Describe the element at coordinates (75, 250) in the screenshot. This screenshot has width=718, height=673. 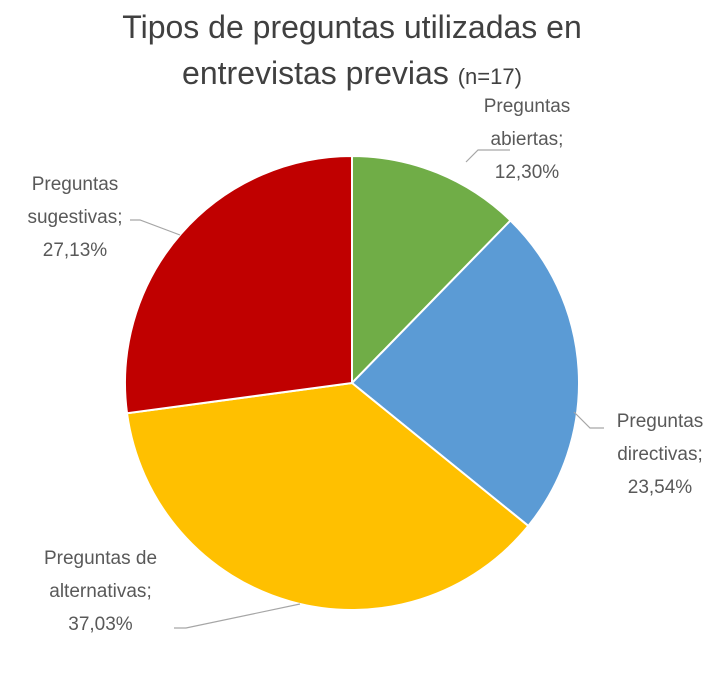
I see `data-label-value: 27,13%` at that location.